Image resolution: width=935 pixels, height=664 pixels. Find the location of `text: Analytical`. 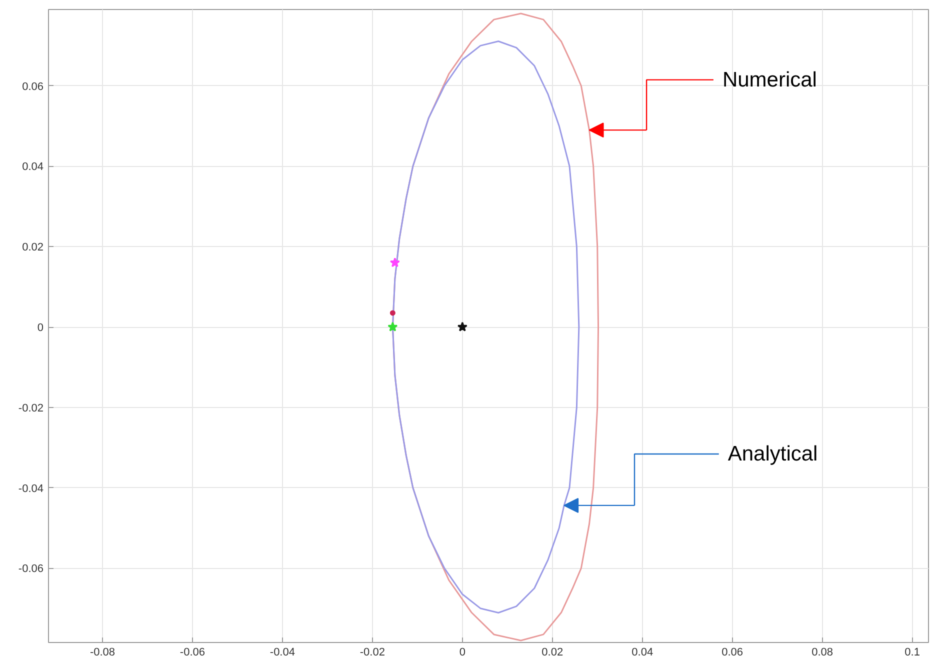

text: Analytical is located at coordinates (773, 454).